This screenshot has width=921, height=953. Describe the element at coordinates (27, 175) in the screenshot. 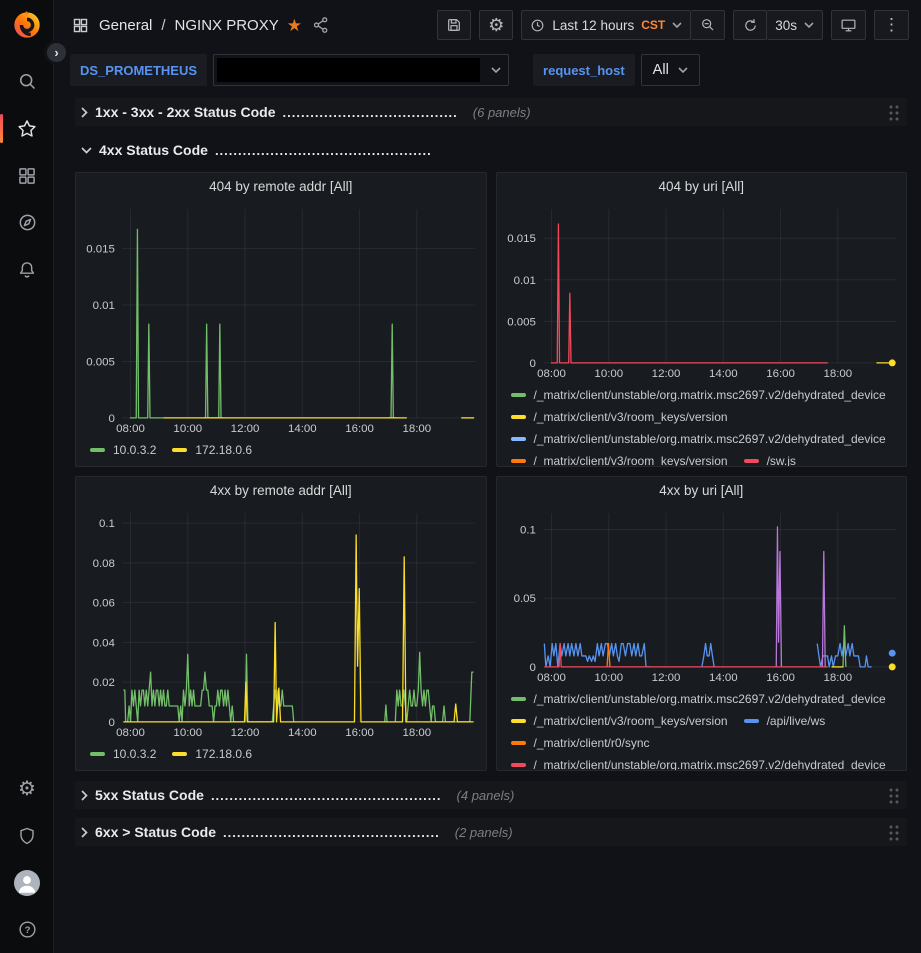

I see `sidebar-item-dashboards` at that location.